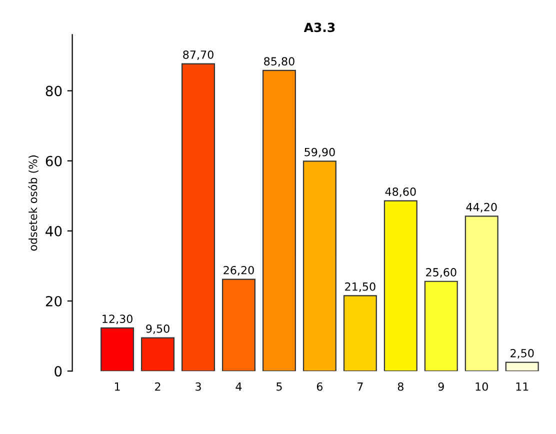 The height and width of the screenshot is (434, 556). Describe the element at coordinates (157, 386) in the screenshot. I see `x-tick-label: 2` at that location.